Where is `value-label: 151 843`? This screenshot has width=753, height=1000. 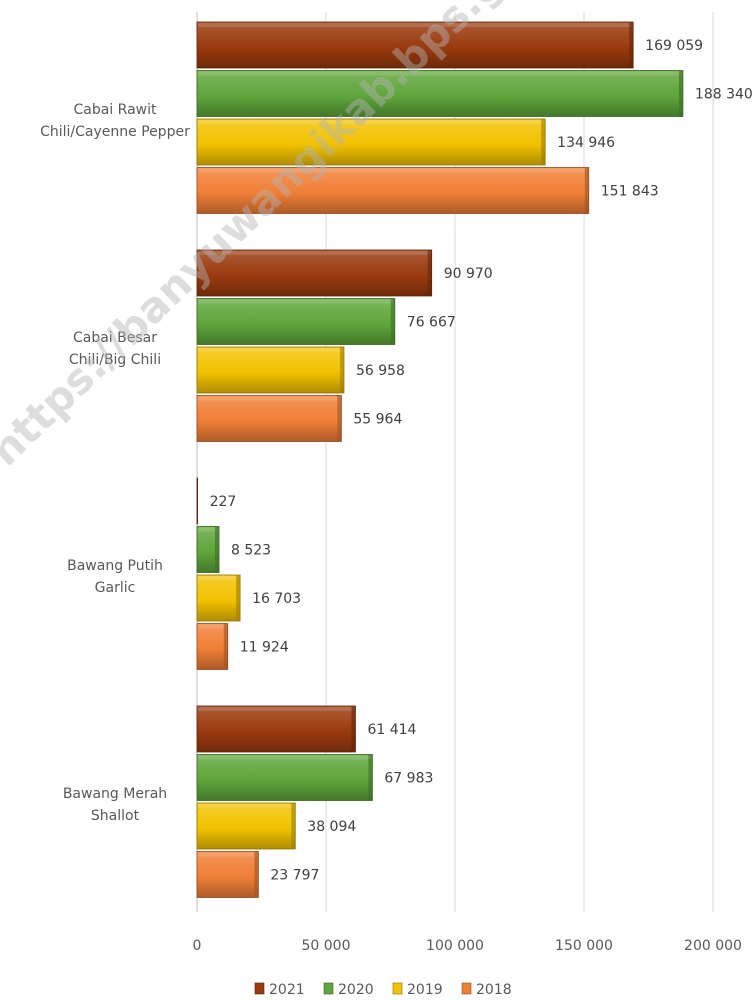 value-label: 151 843 is located at coordinates (630, 192).